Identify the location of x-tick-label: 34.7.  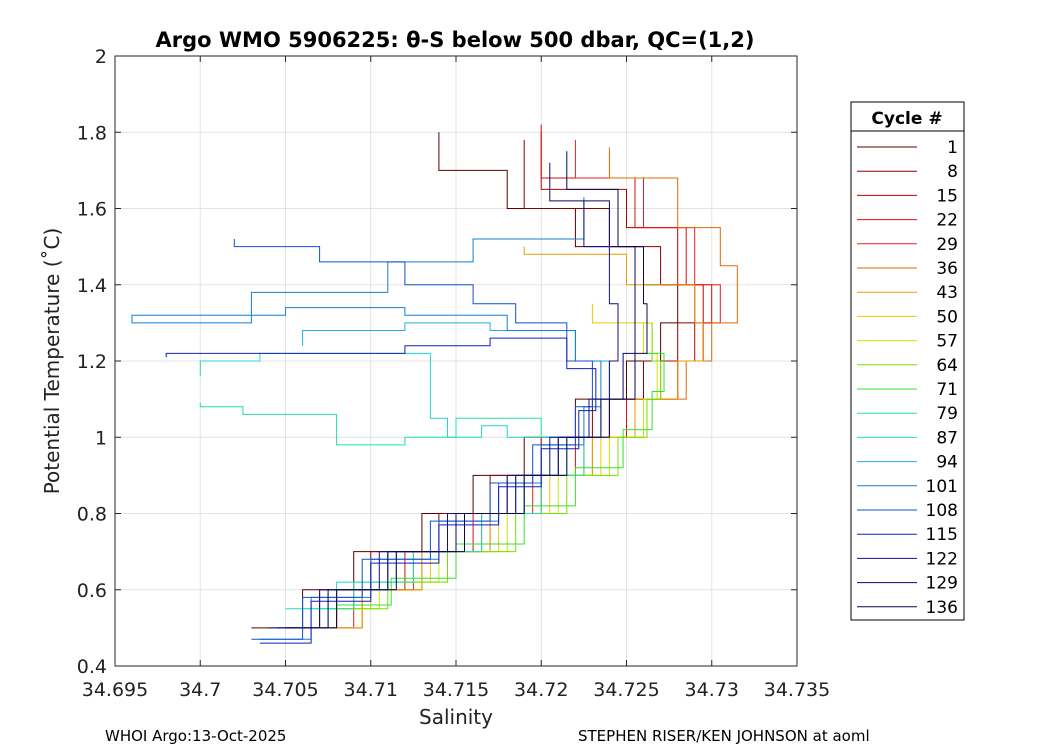
(200, 690).